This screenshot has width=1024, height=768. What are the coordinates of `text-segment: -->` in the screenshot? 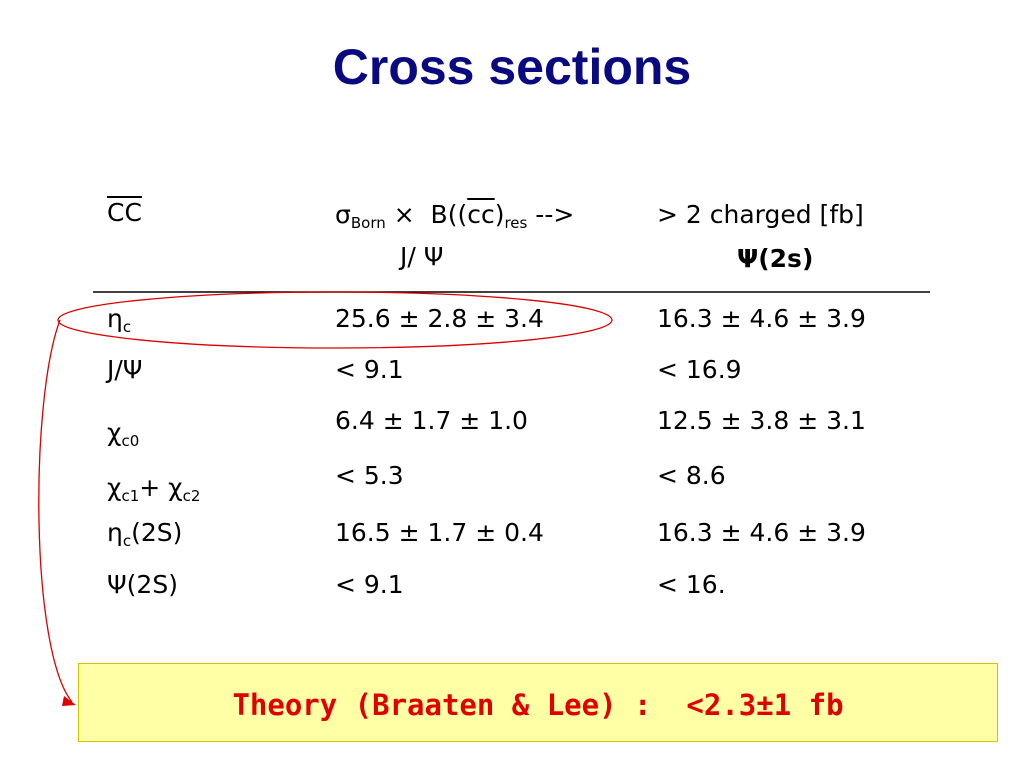 It's located at (551, 214).